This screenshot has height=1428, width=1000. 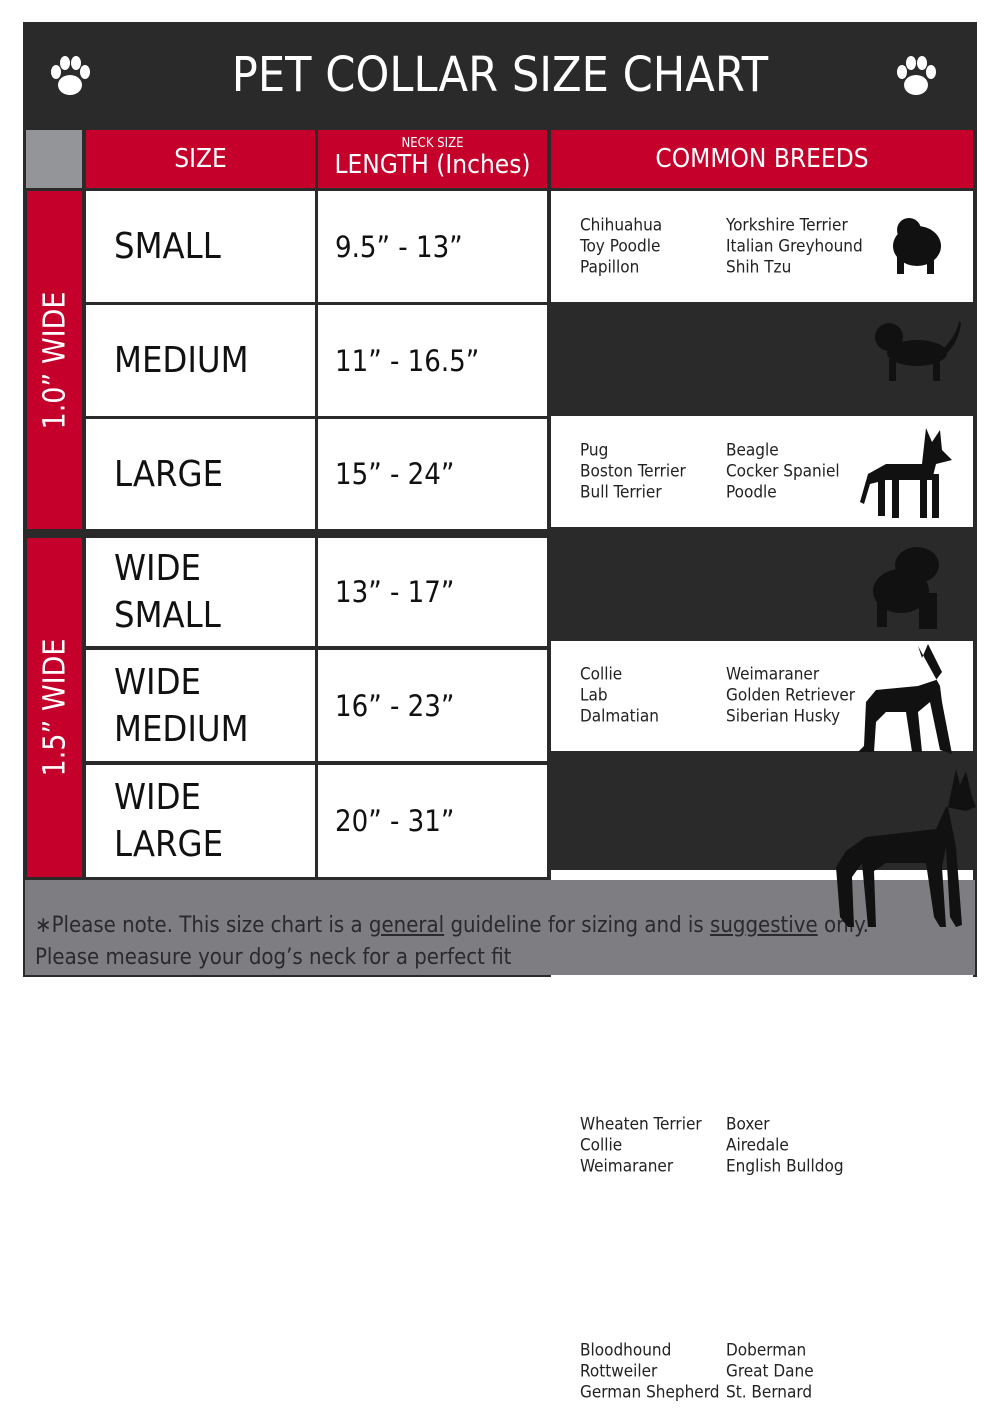 I want to click on header-length: NECK SIZE LENGTH (Inches), so click(x=432, y=159).